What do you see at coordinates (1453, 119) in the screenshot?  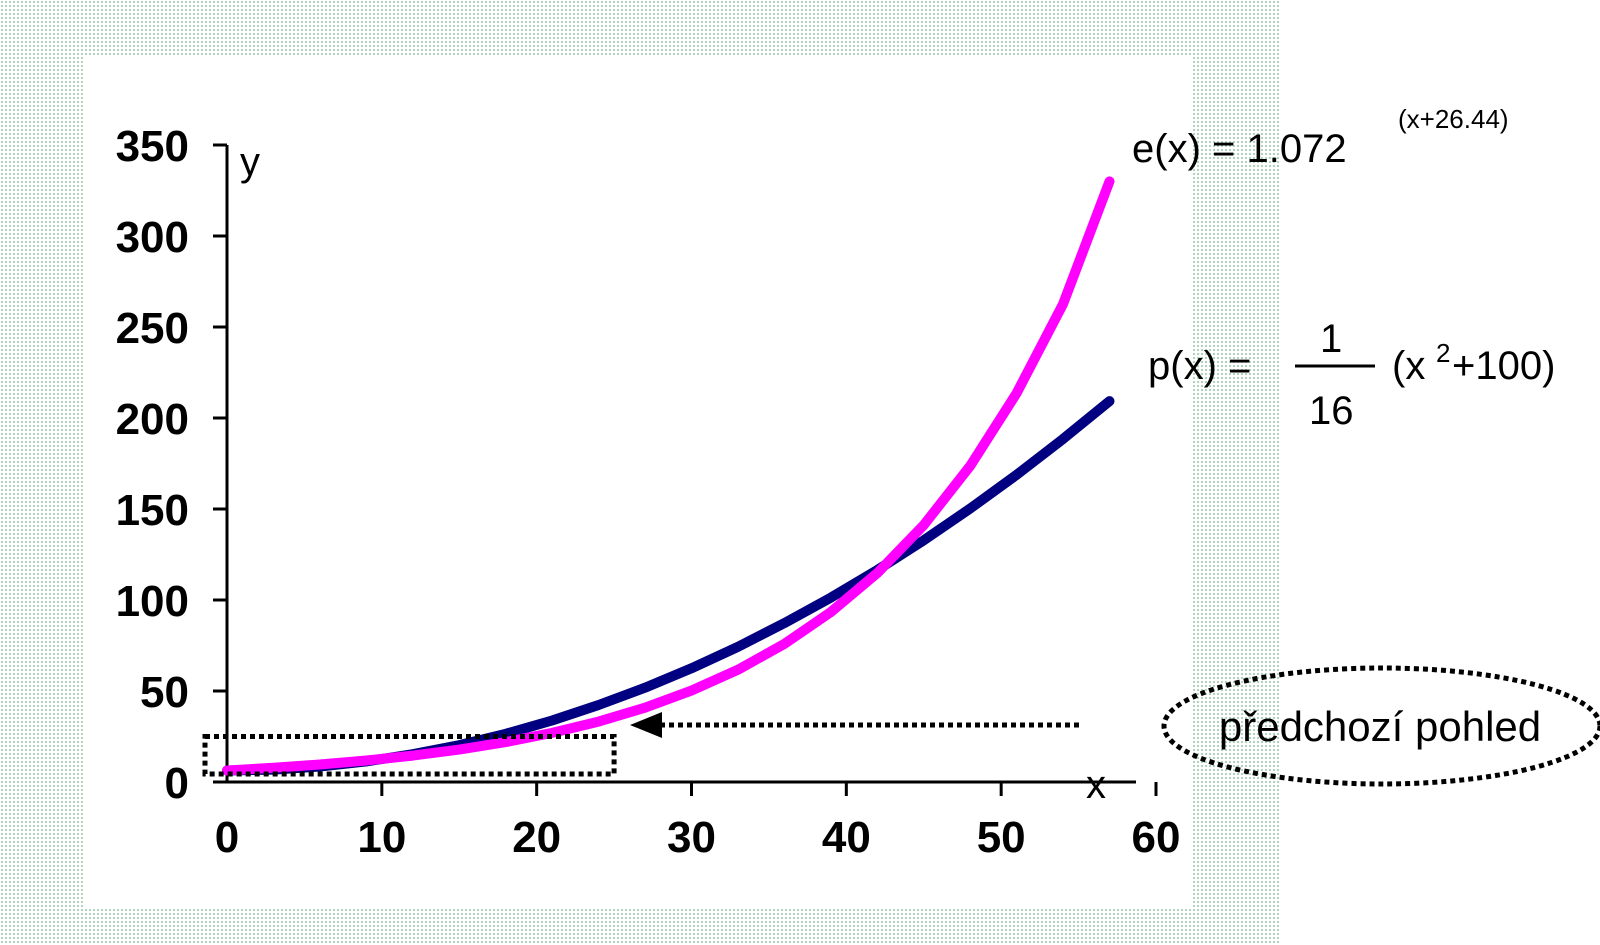 I see `e-formula-exponent: (x+26.44)` at bounding box center [1453, 119].